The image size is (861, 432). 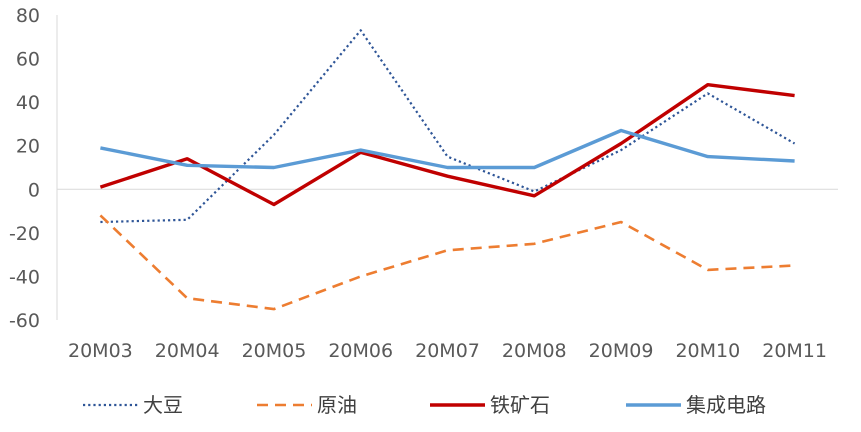 What do you see at coordinates (24, 234) in the screenshot?
I see `y-tick-label: -20` at bounding box center [24, 234].